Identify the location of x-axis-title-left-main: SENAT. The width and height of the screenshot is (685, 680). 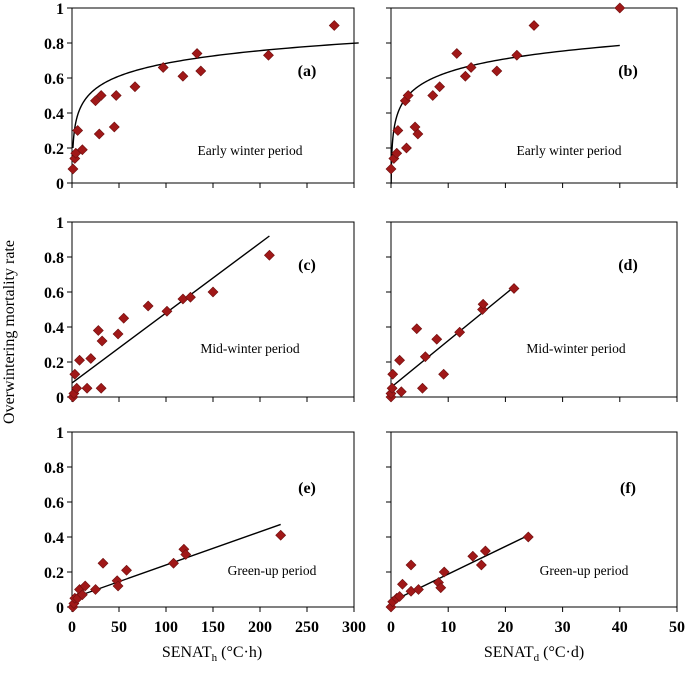
(187, 652).